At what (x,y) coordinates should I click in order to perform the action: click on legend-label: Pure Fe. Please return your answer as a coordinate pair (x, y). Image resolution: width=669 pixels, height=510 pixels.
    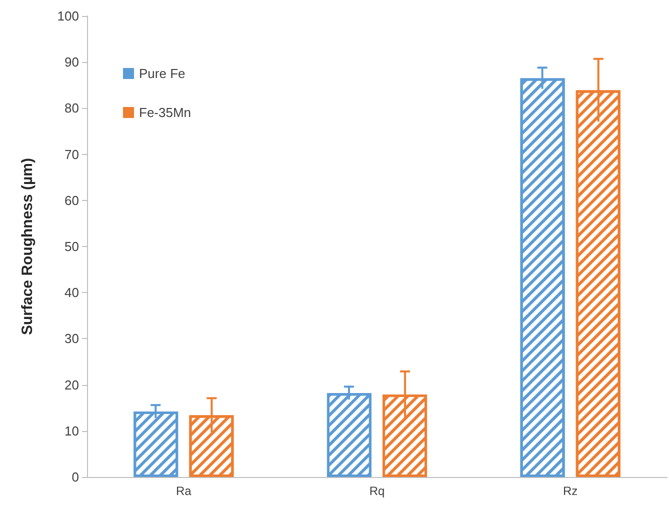
    Looking at the image, I should click on (162, 73).